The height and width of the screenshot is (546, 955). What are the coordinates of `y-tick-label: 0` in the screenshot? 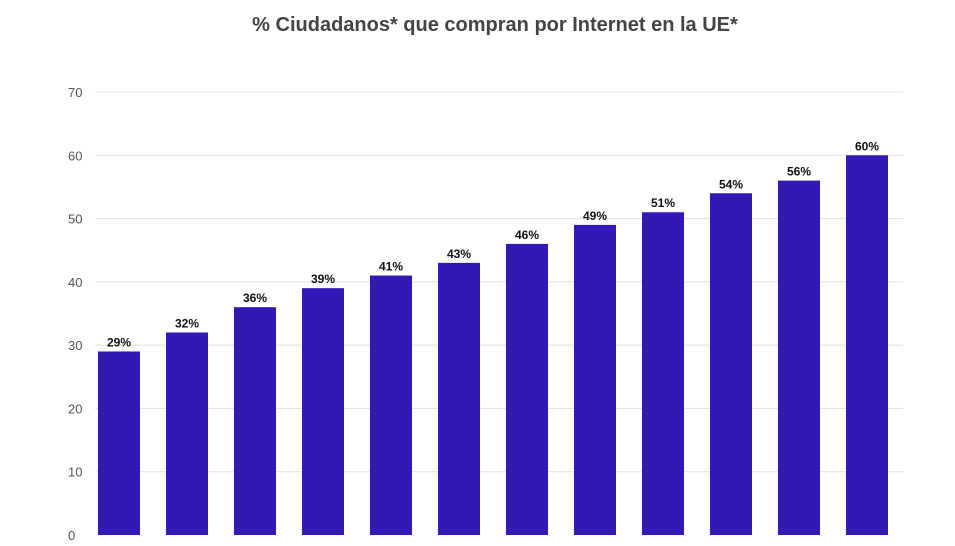 It's located at (71, 535).